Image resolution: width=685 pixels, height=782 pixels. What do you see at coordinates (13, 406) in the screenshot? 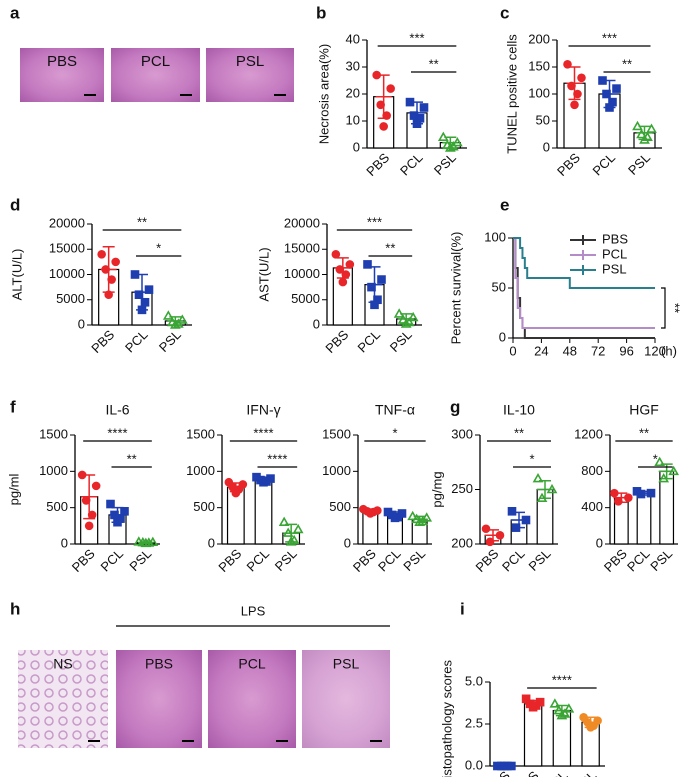
I see `panel-letter: f` at bounding box center [13, 406].